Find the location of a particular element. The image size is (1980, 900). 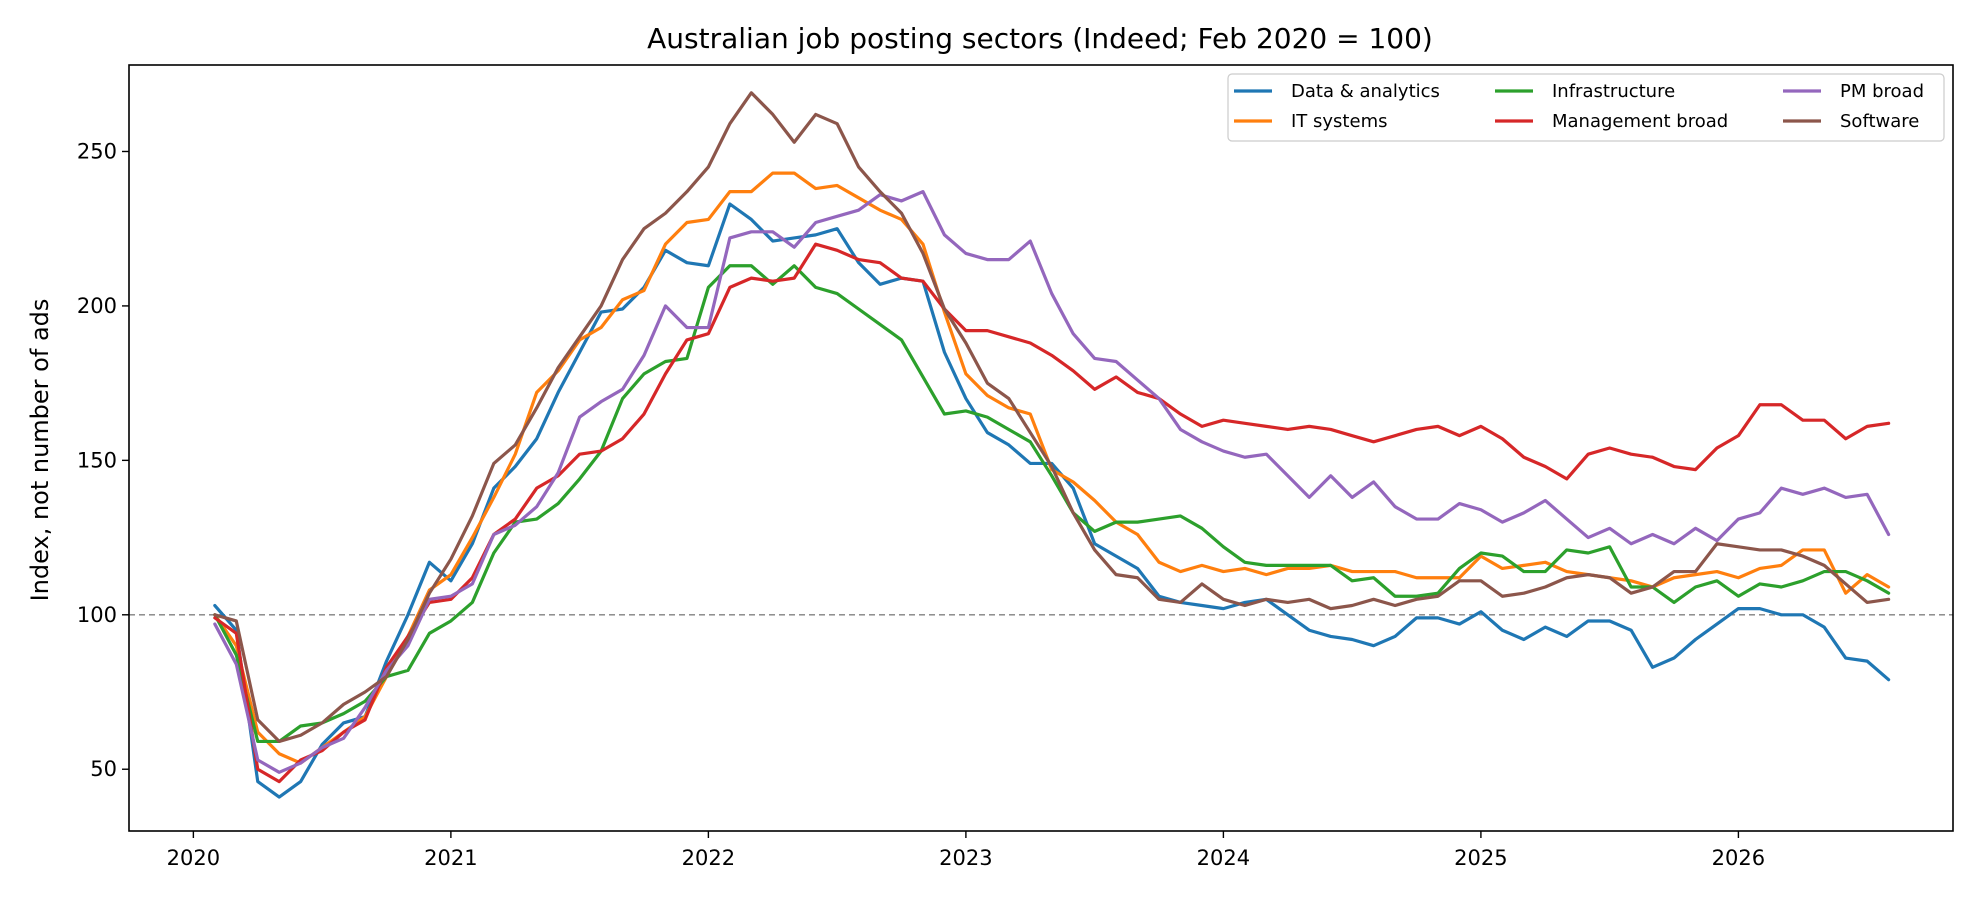

legend-label: PM broad is located at coordinates (1882, 91).